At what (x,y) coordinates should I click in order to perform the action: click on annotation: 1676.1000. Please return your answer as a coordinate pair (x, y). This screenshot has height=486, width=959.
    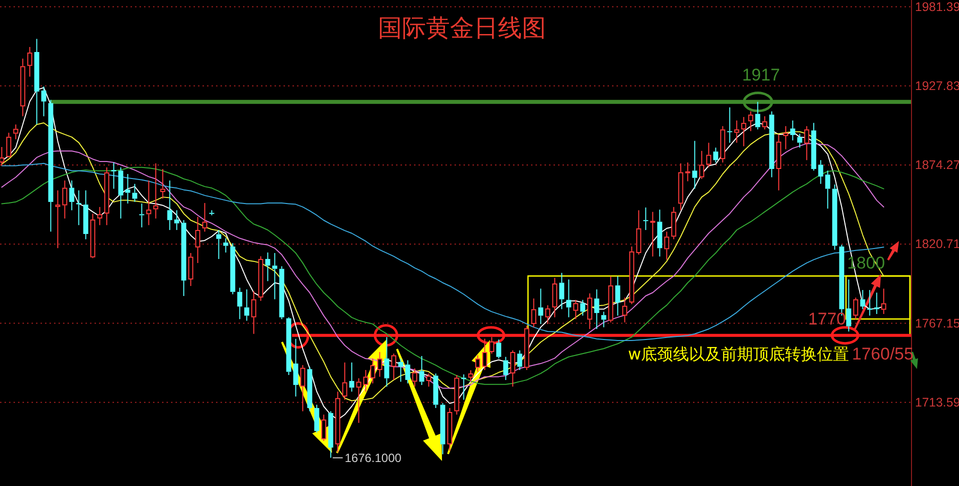
    Looking at the image, I should click on (373, 457).